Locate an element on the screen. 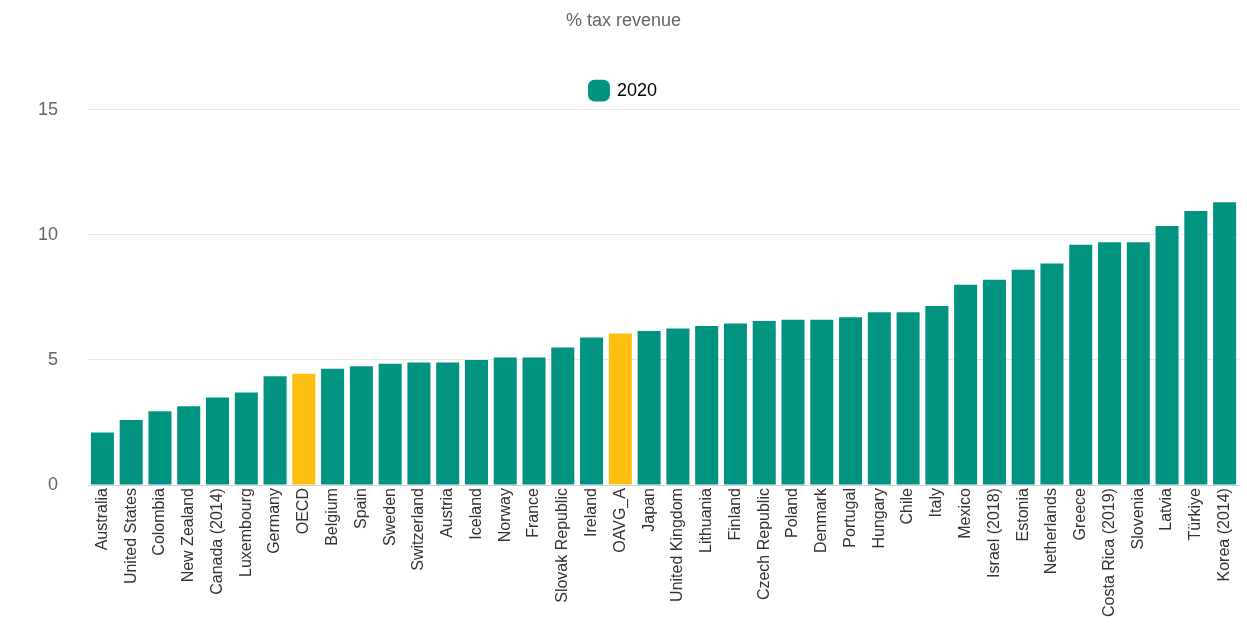 Image resolution: width=1247 pixels, height=624 pixels. x-tick-label: Finland is located at coordinates (734, 514).